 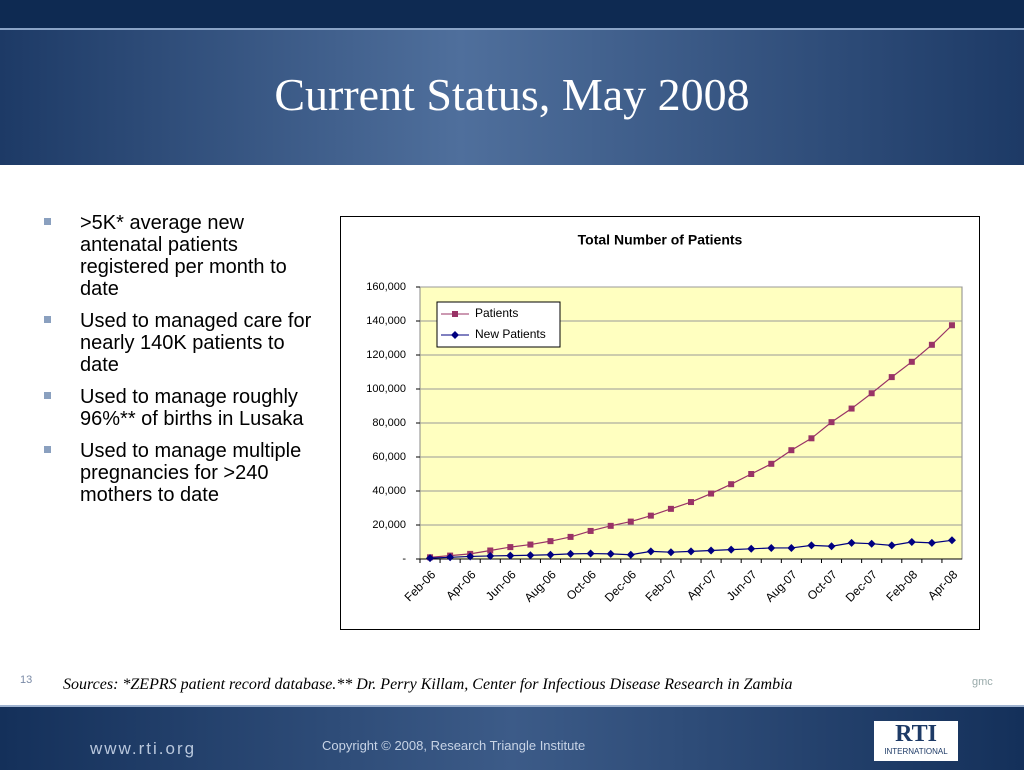 I want to click on y-tick-label: 100,000, so click(x=386, y=389).